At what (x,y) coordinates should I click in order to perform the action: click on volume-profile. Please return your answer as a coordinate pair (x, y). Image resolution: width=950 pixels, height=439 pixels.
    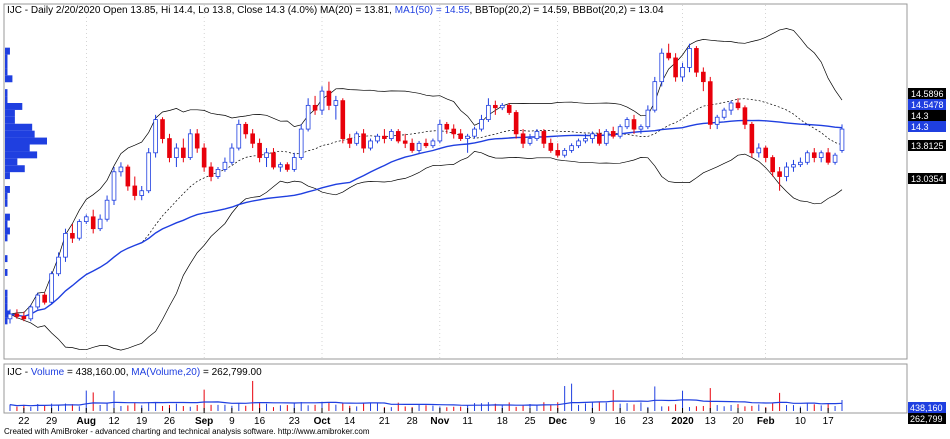
    Looking at the image, I should click on (26, 186).